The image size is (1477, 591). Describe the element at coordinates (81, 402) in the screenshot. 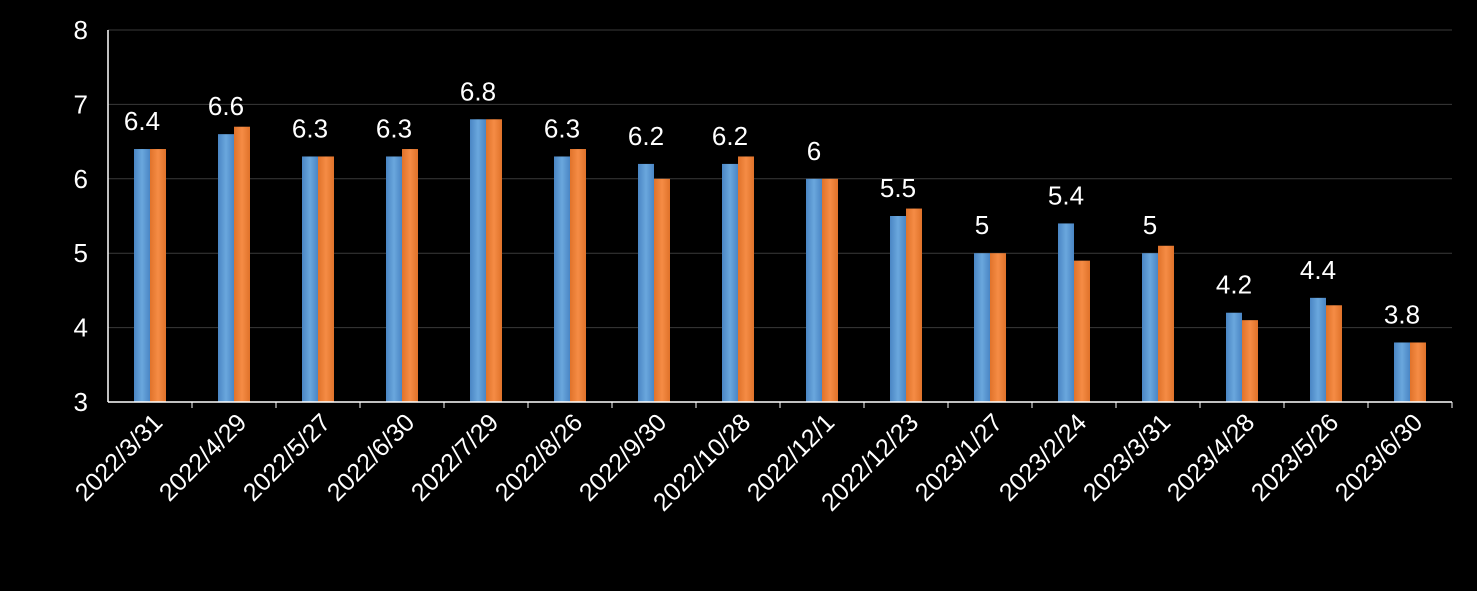

I see `y-tick-label: 3` at that location.